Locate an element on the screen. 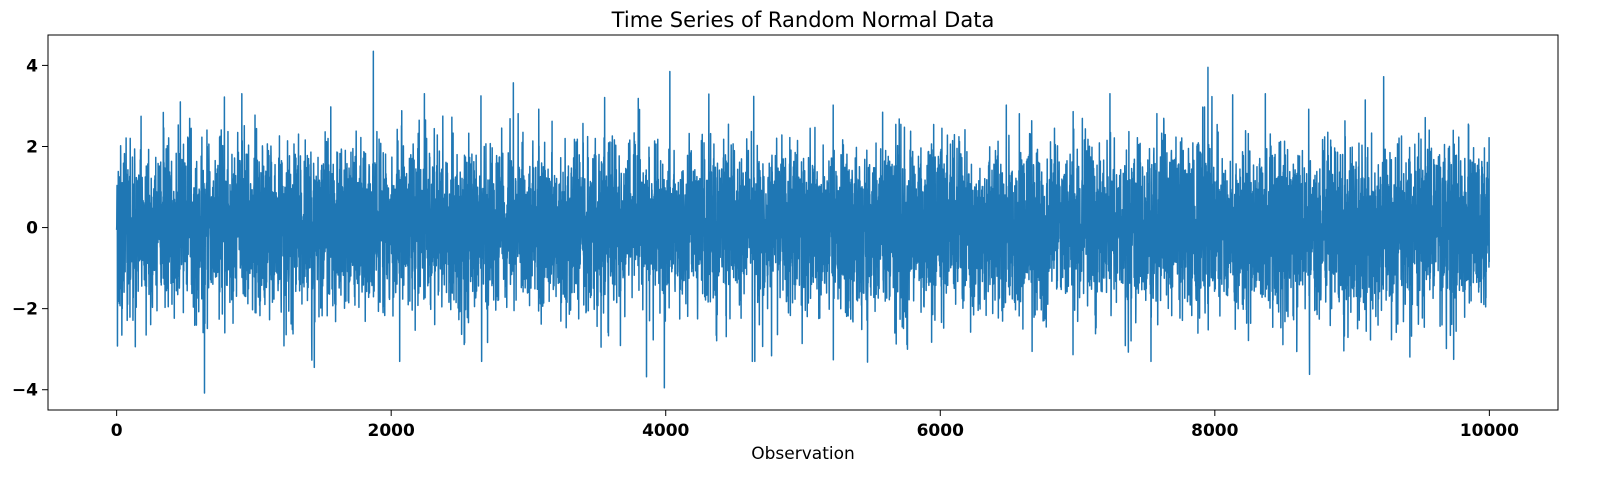 Image resolution: width=1609 pixels, height=484 pixels. x-tick-label: 10000 is located at coordinates (1489, 431).